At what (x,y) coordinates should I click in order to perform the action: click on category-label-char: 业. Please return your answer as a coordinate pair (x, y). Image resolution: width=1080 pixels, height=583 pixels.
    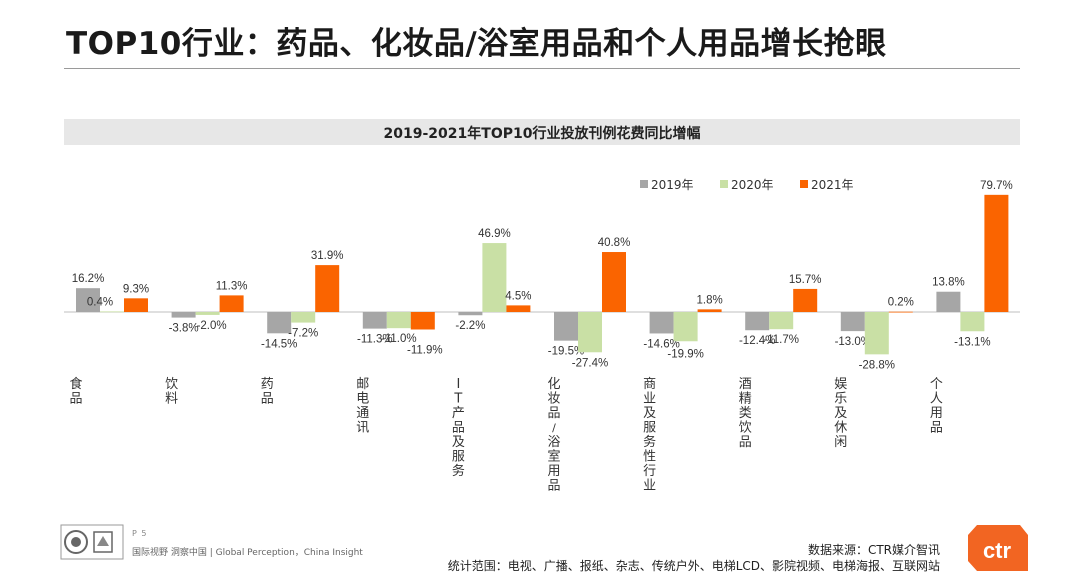
    Looking at the image, I should click on (649, 486).